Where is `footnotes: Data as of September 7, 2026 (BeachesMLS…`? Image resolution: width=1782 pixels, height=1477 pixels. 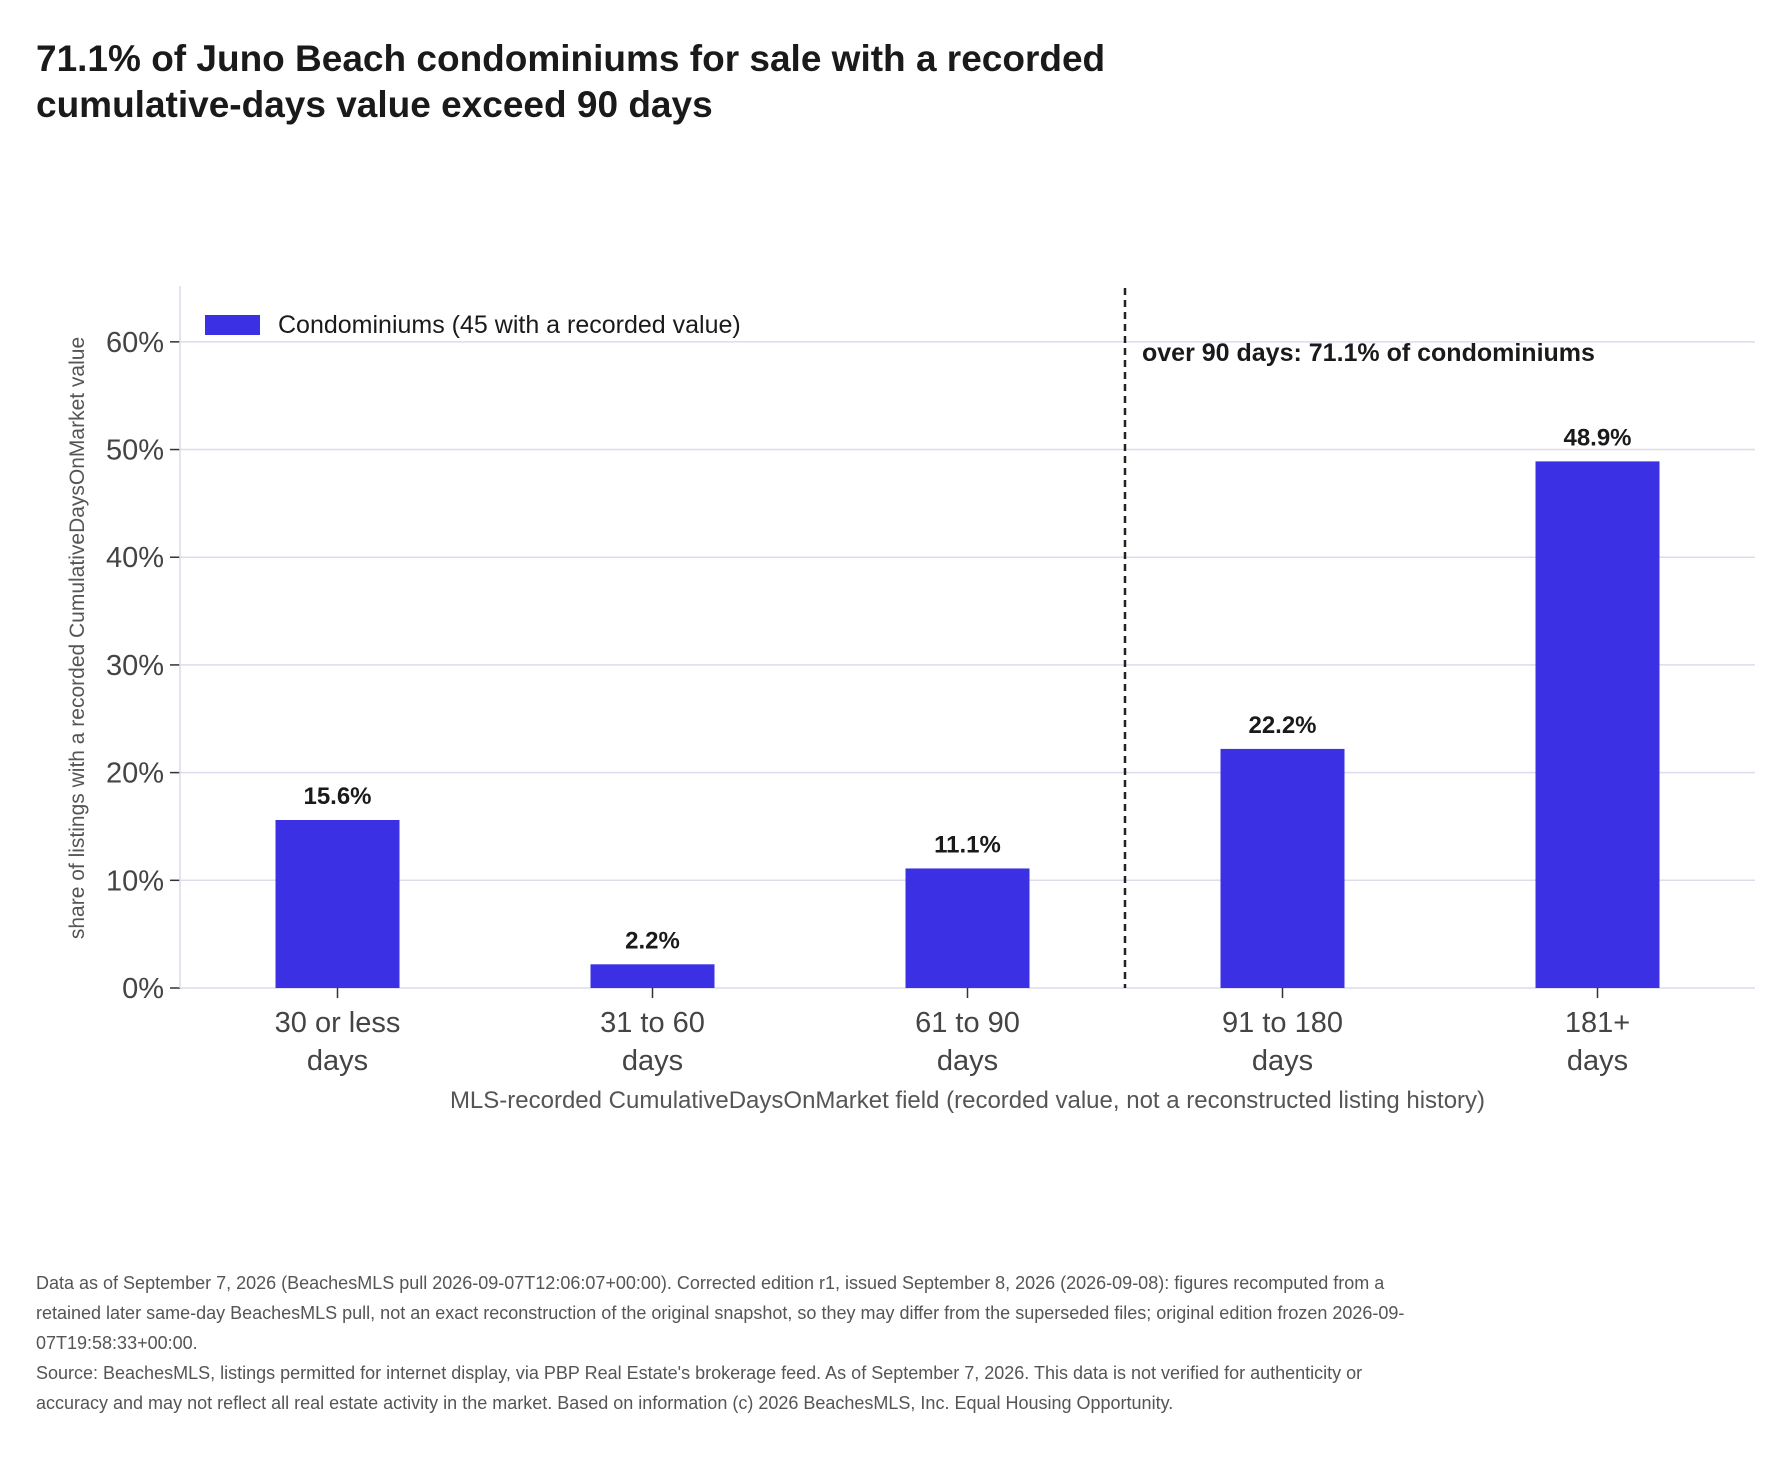
footnotes: Data as of September 7, 2026 (BeachesMLS… is located at coordinates (726, 1343).